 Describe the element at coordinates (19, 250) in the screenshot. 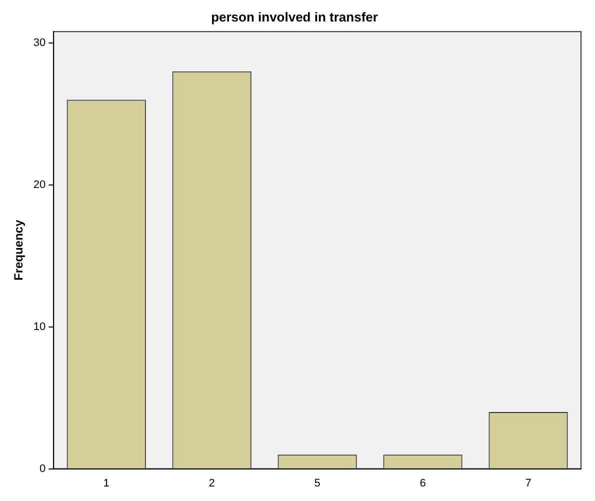

I see `y-axis-title: Frequency` at that location.